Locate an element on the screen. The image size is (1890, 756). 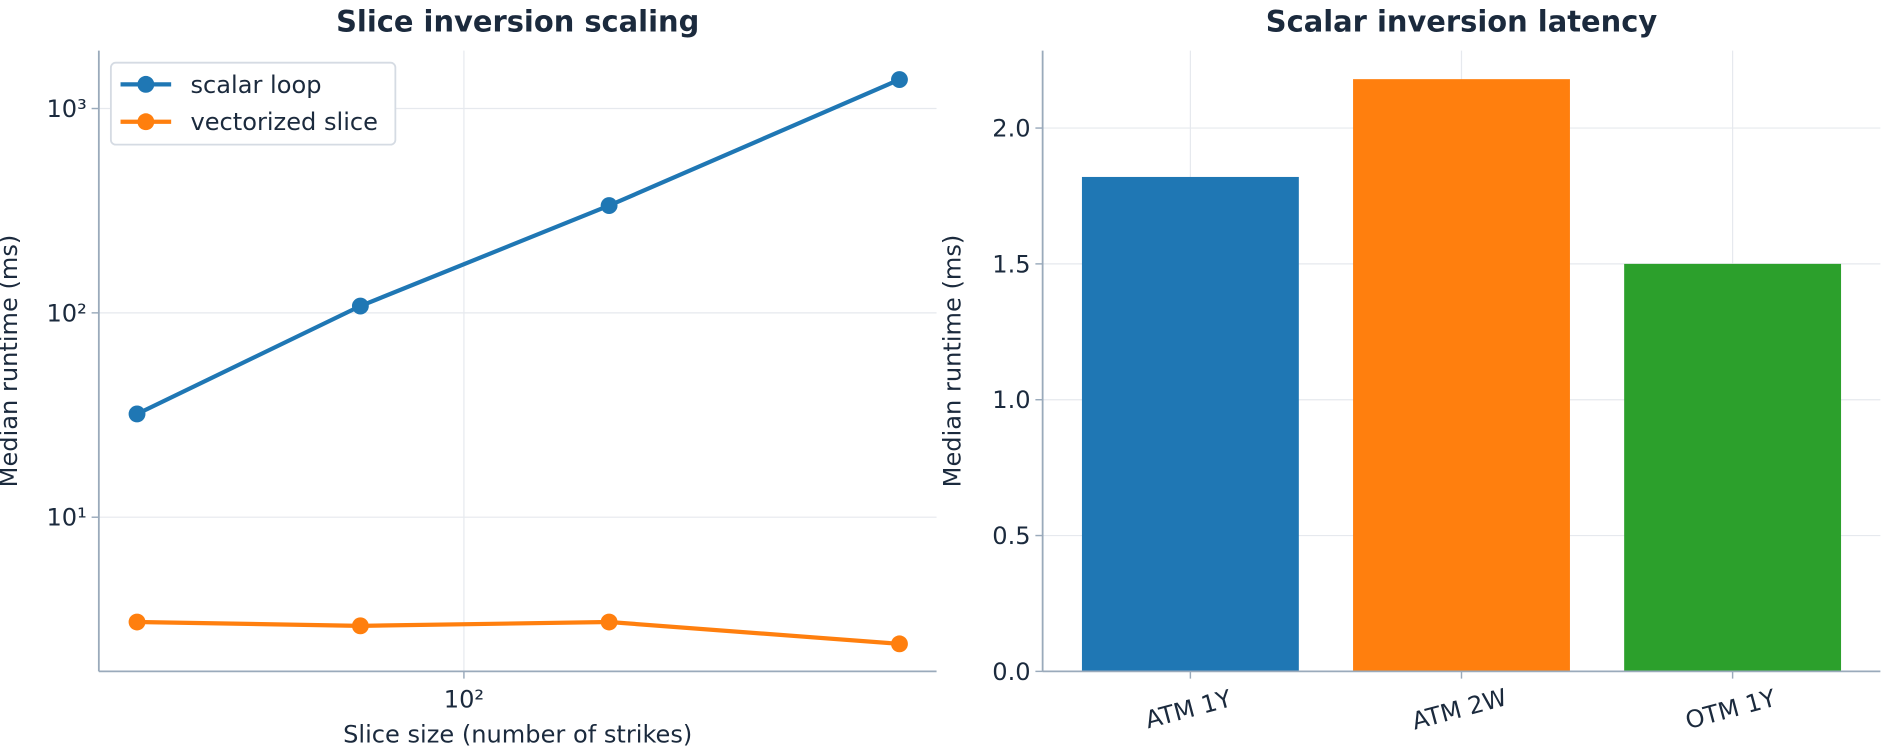
y-tick-label: 0.0 is located at coordinates (1011, 672).